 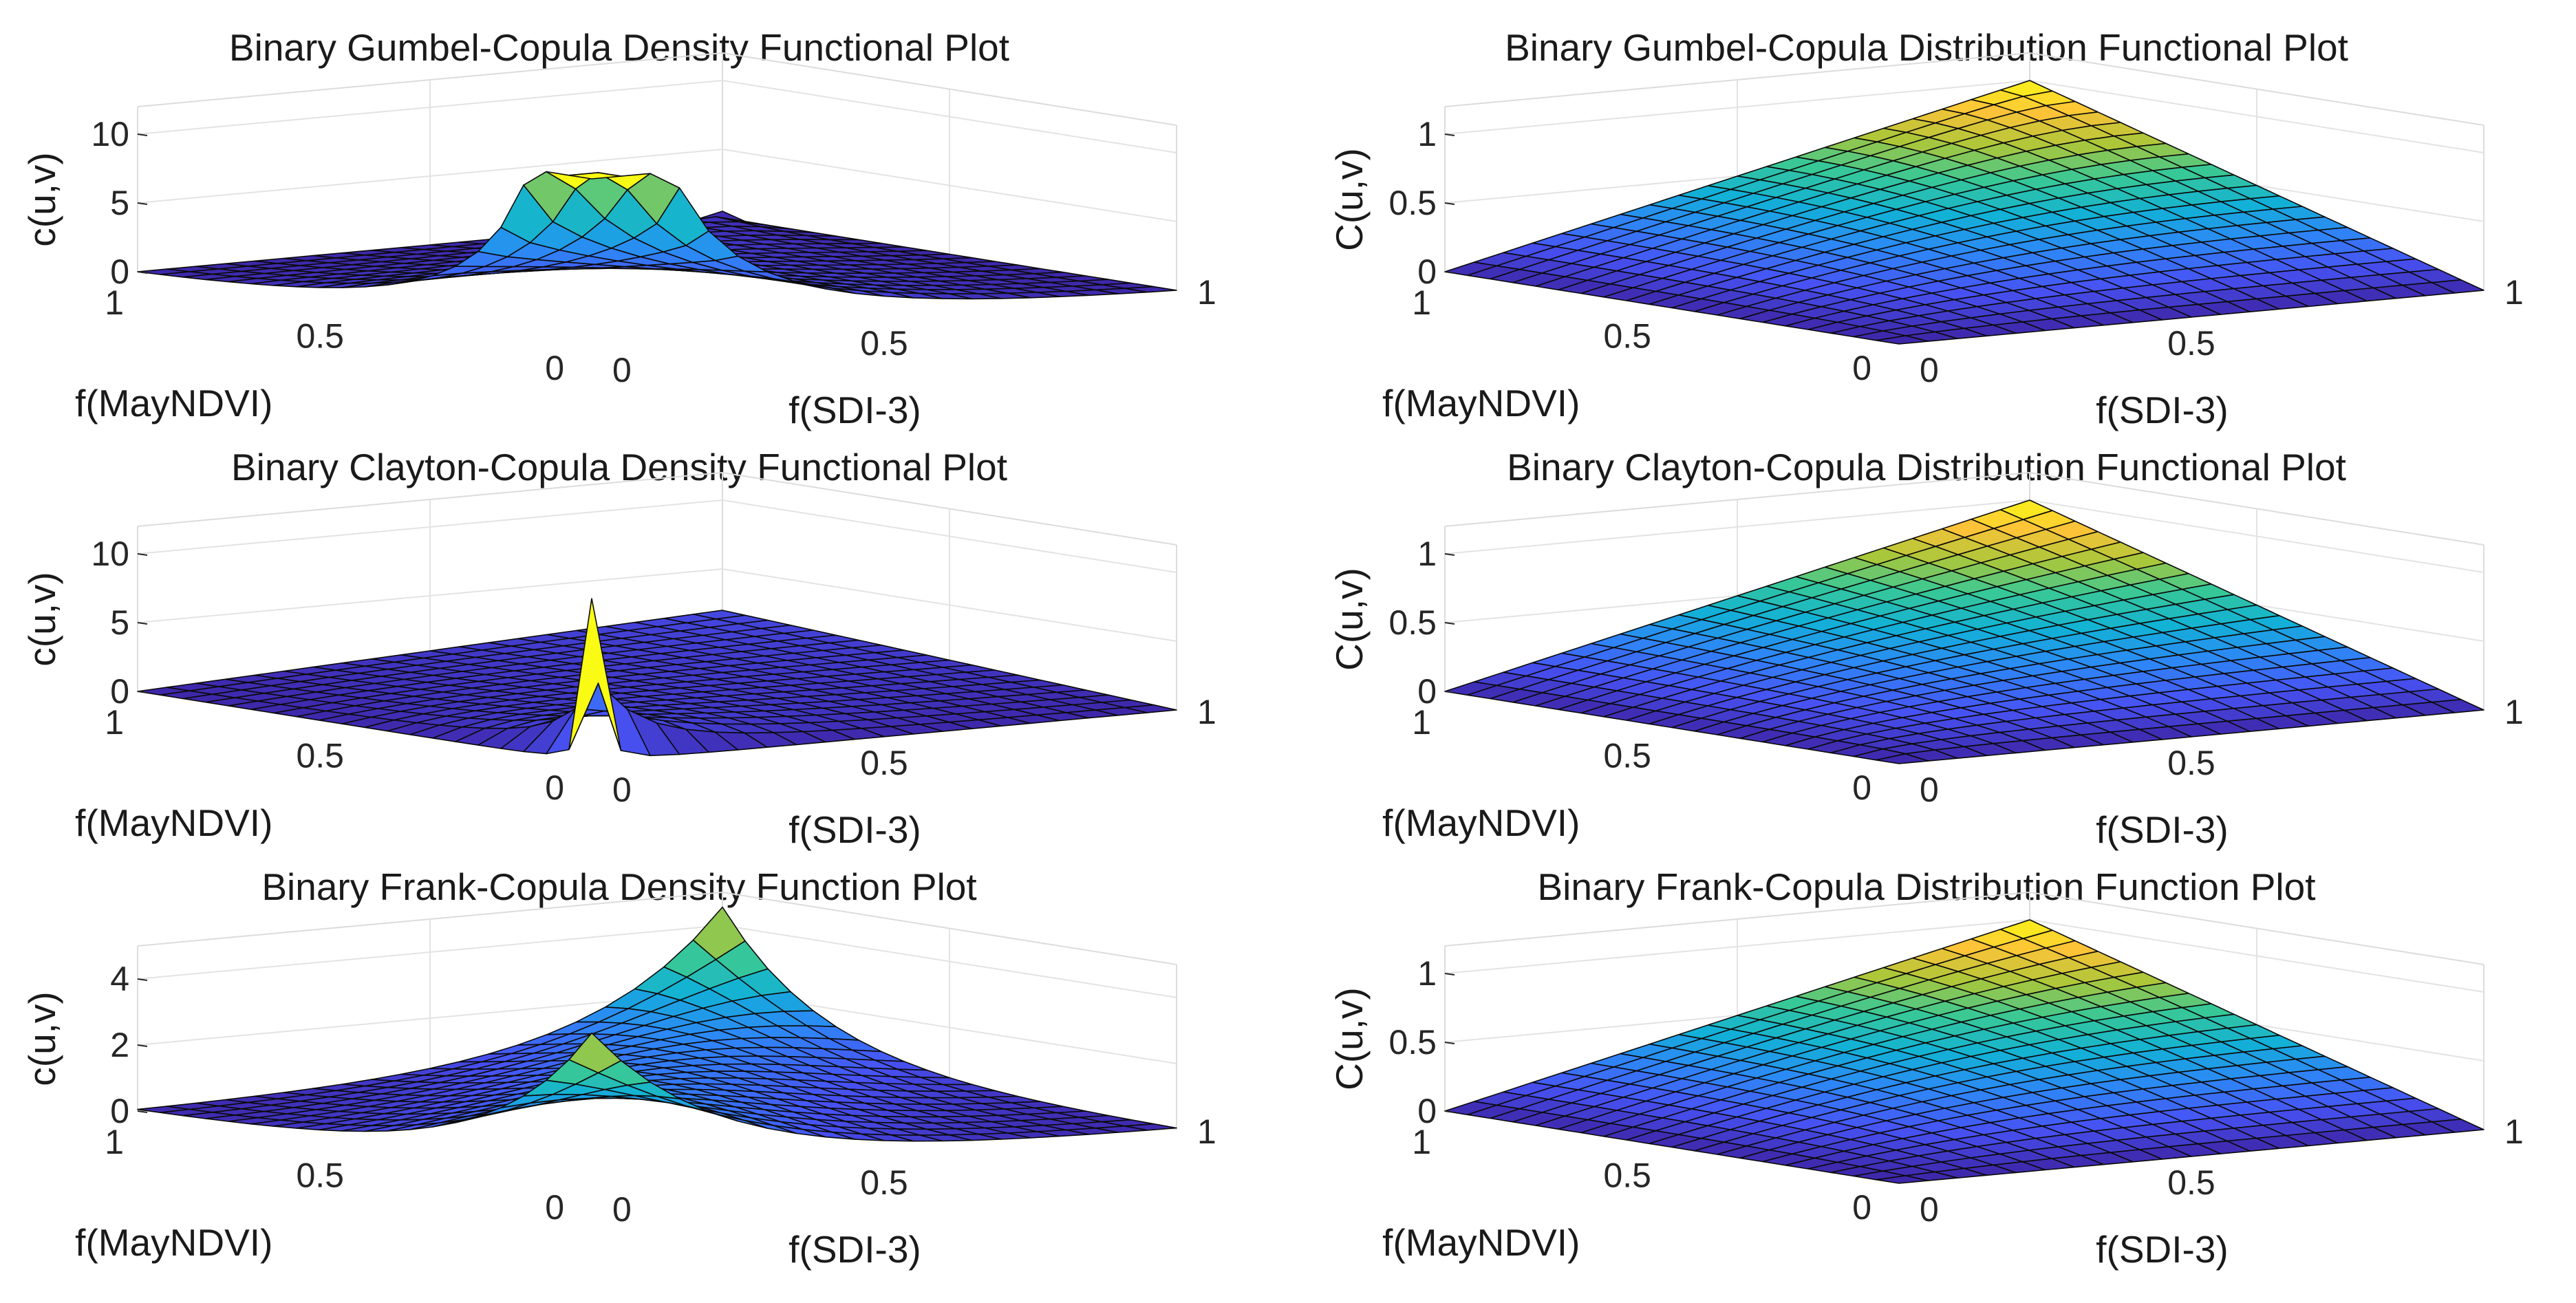 What do you see at coordinates (120, 1045) in the screenshot?
I see `z-tick-label: 2` at bounding box center [120, 1045].